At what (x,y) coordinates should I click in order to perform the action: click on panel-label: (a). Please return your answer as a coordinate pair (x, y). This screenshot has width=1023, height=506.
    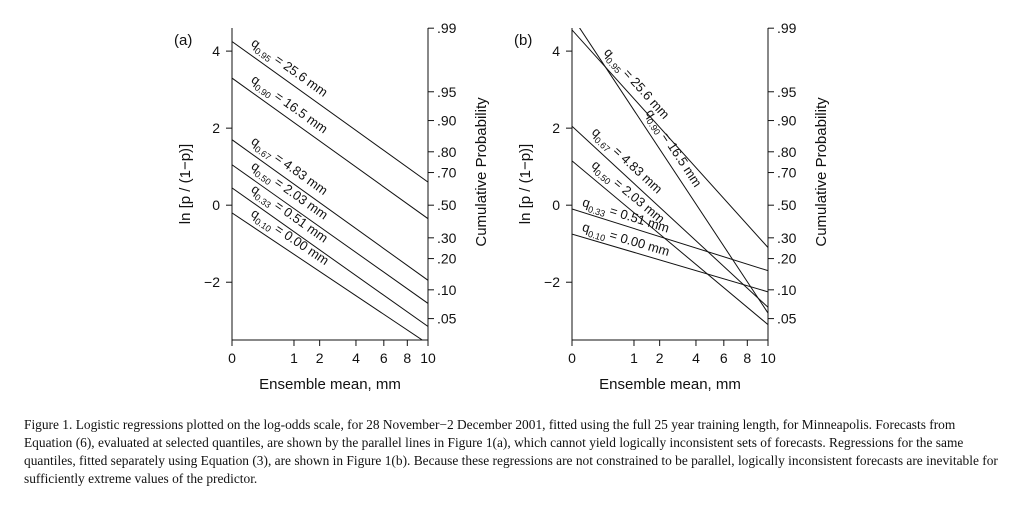
    Looking at the image, I should click on (183, 40).